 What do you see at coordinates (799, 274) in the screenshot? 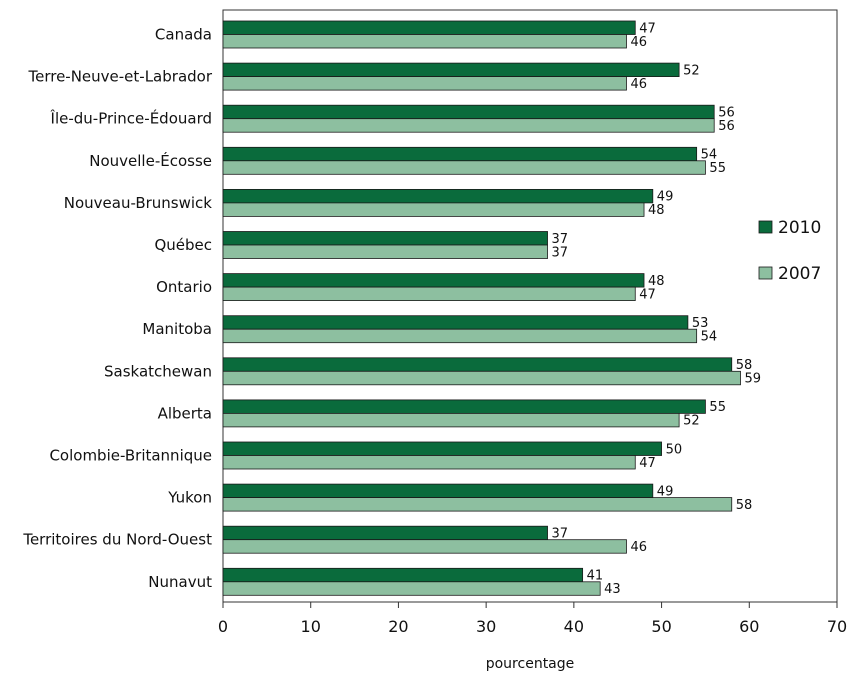
I see `legend-label: 2007` at bounding box center [799, 274].